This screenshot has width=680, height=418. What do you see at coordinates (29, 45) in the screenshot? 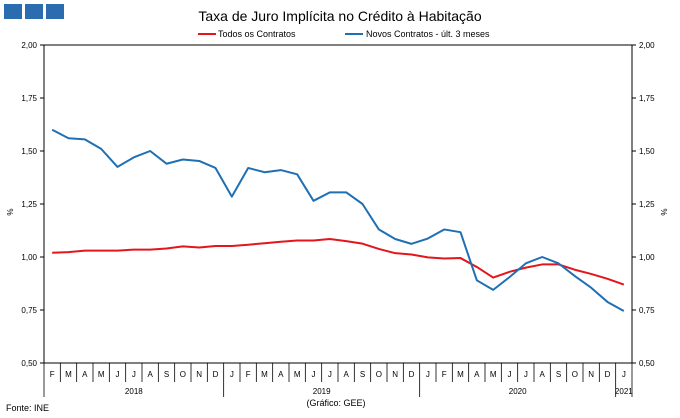
I see `y-tick-label-left: 2,00` at bounding box center [29, 45].